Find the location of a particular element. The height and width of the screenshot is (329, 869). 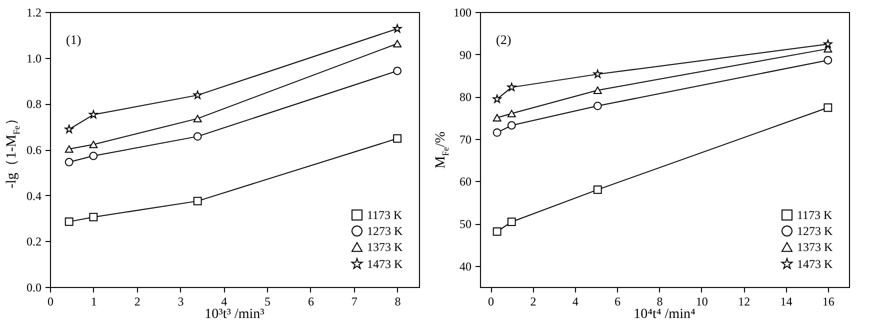

y-tick-label: 90 is located at coordinates (466, 55).